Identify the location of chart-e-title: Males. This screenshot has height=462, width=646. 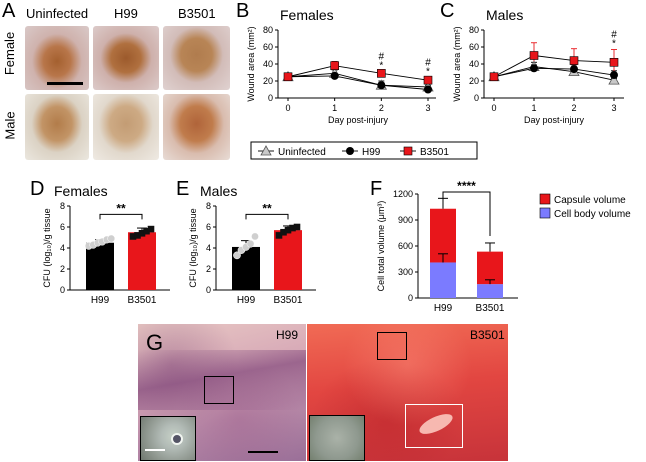
(218, 191).